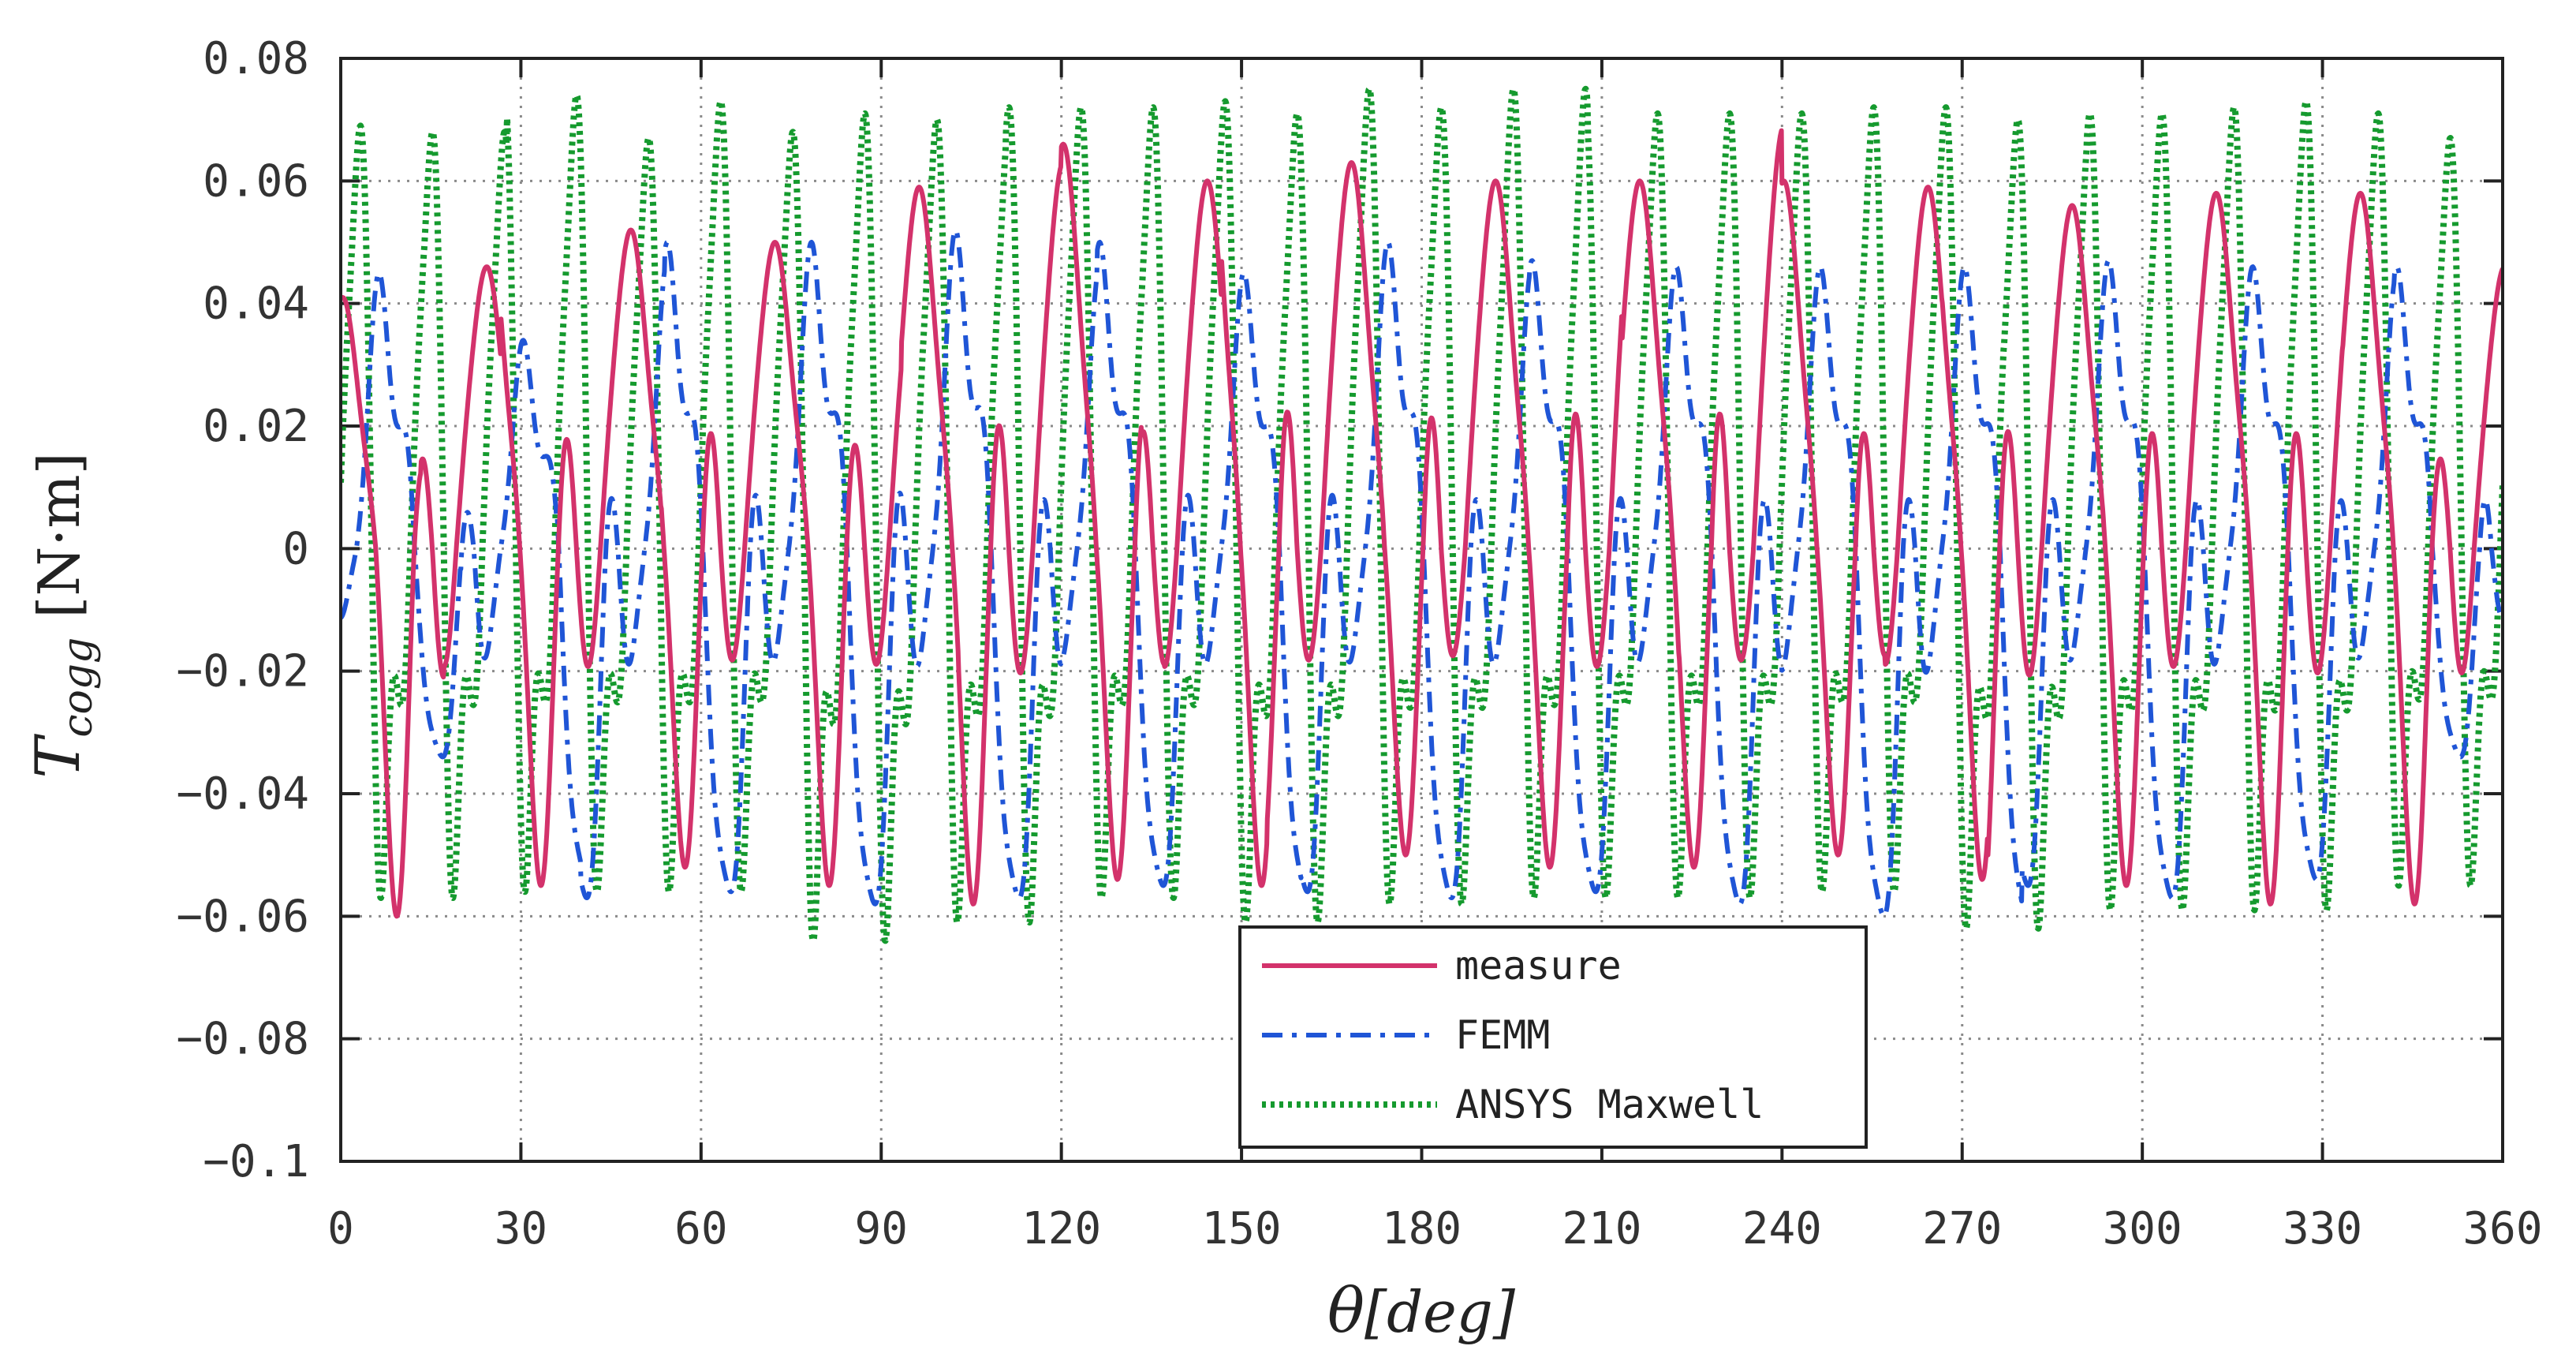 This screenshot has height=1372, width=2576. Describe the element at coordinates (242, 794) in the screenshot. I see `y-tick-label: −0.04` at that location.